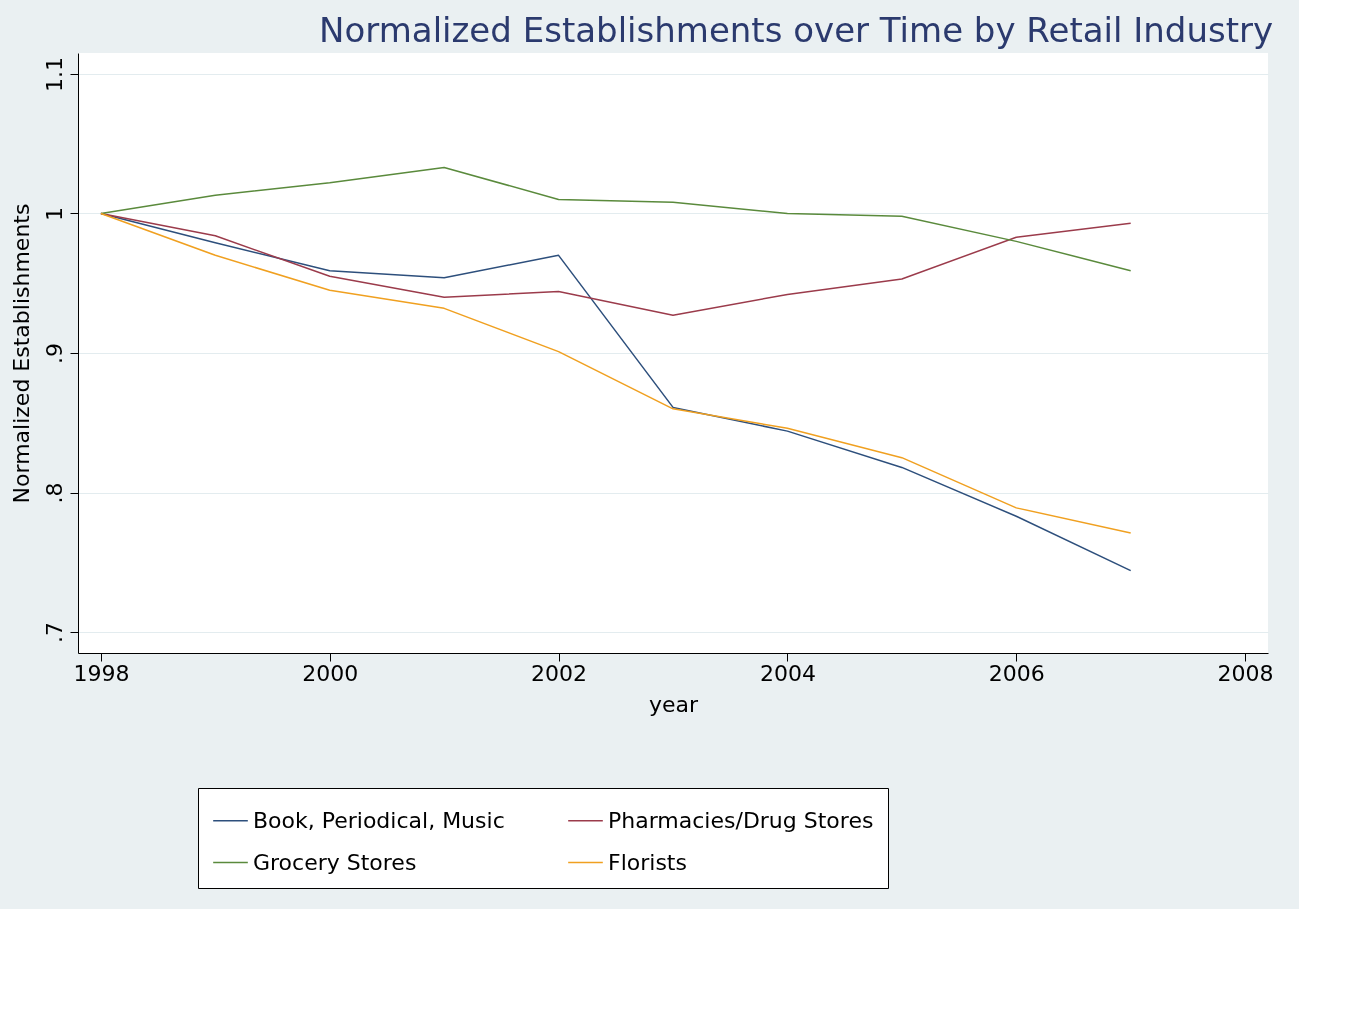 The height and width of the screenshot is (1013, 1356). What do you see at coordinates (741, 820) in the screenshot?
I see `legend-label: Pharmacies/Drug Stores` at bounding box center [741, 820].